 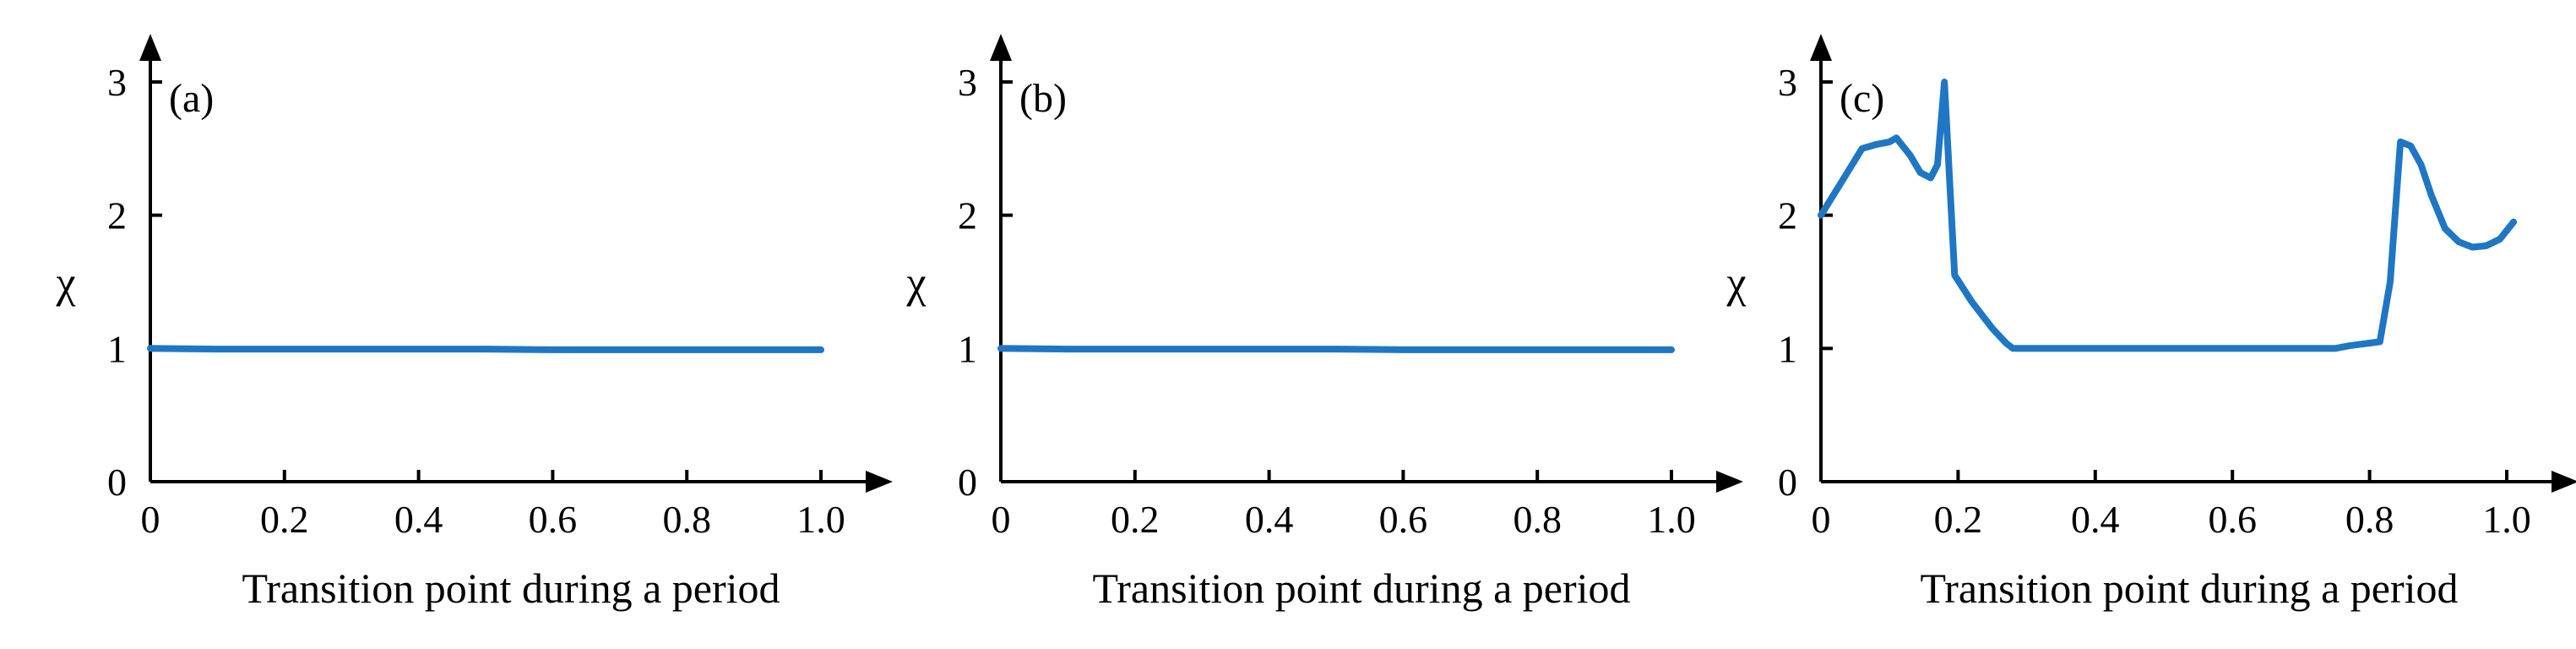 What do you see at coordinates (1862, 99) in the screenshot?
I see `panel-label: (c)` at bounding box center [1862, 99].